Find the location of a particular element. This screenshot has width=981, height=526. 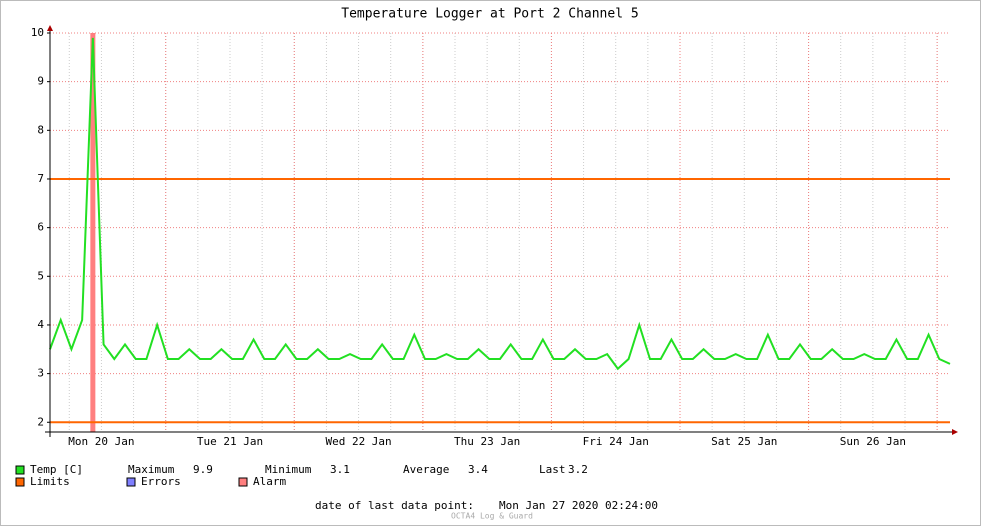

x-tick-label: Sat 25 Jan is located at coordinates (744, 441).